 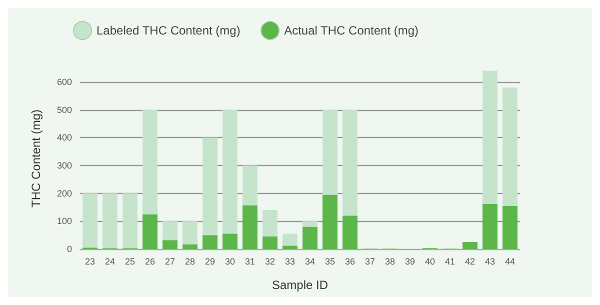 I want to click on y-tick-label: 400, so click(x=64, y=137).